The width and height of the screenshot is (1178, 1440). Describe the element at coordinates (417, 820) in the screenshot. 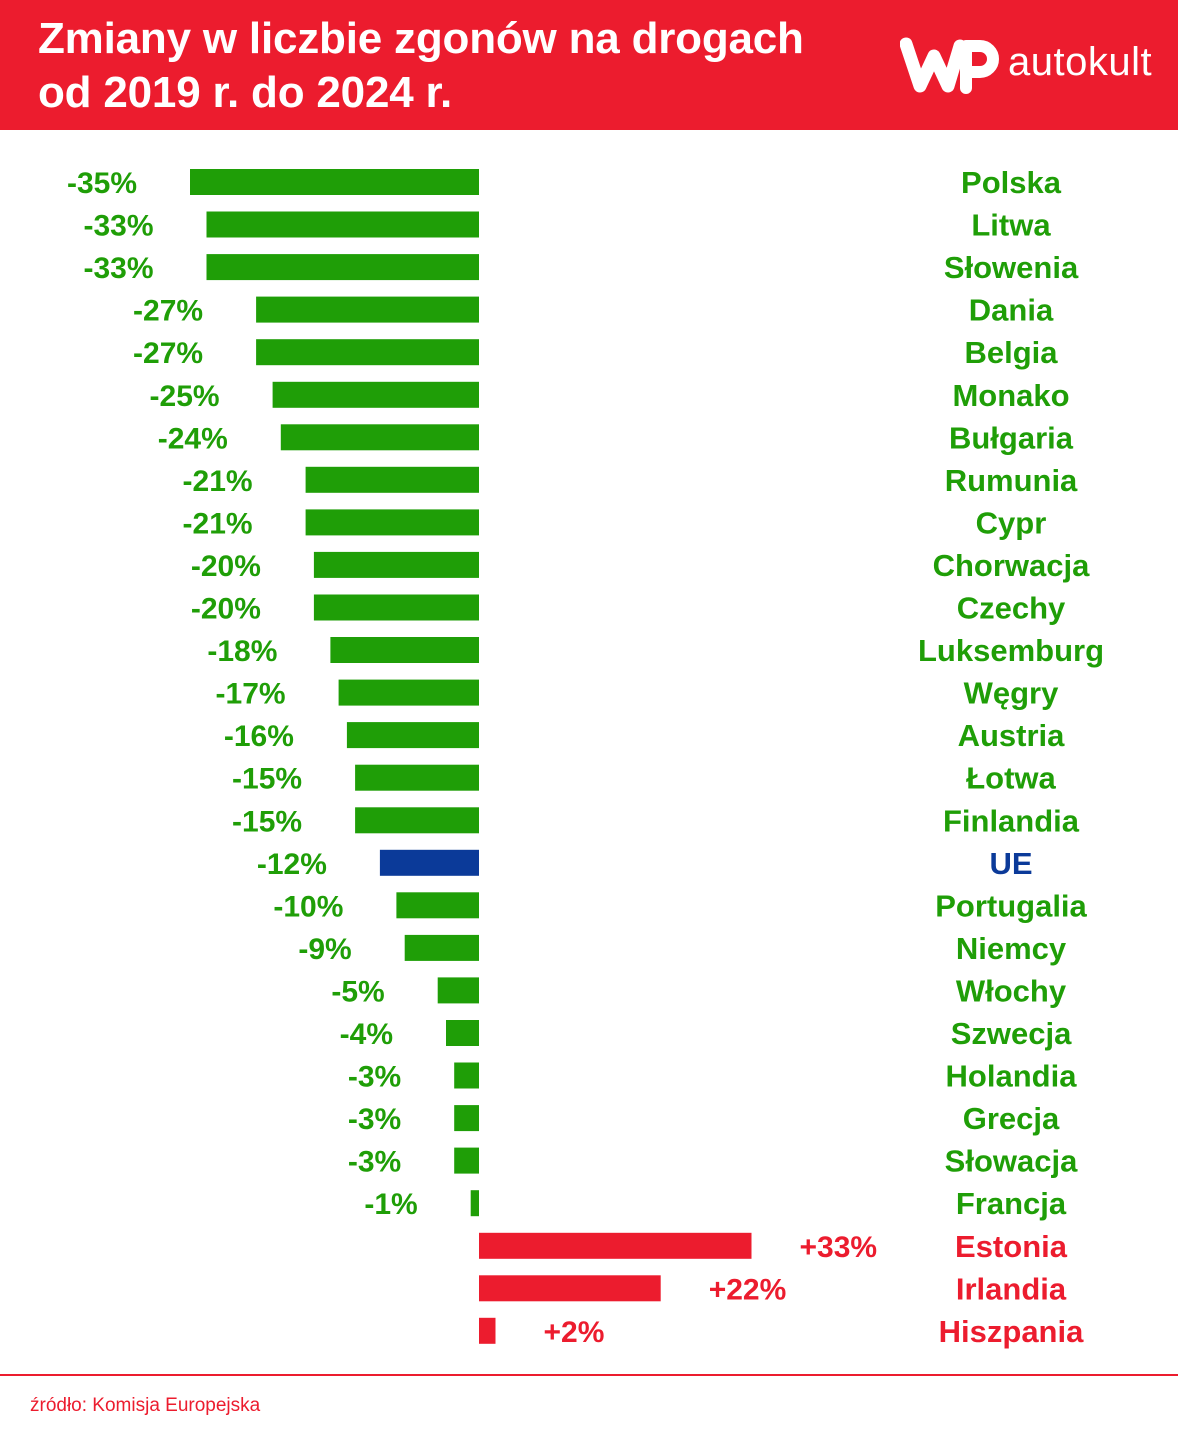

I see `bar-finlandia` at that location.